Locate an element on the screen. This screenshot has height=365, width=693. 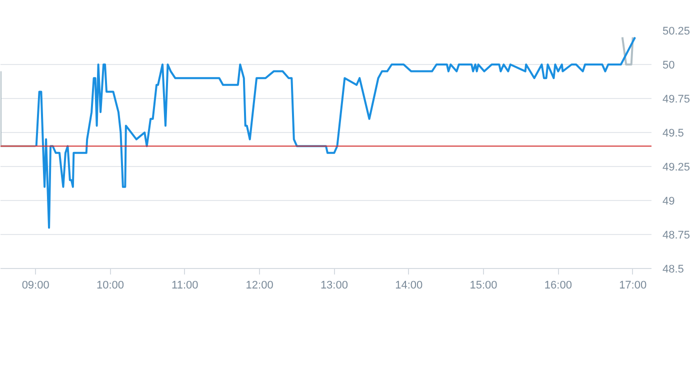
x-tick-label: 12:00 is located at coordinates (260, 286).